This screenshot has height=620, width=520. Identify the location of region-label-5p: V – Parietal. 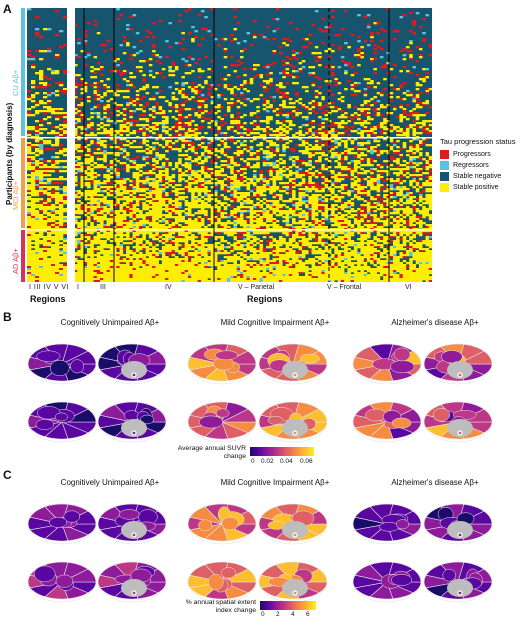
(256, 287).